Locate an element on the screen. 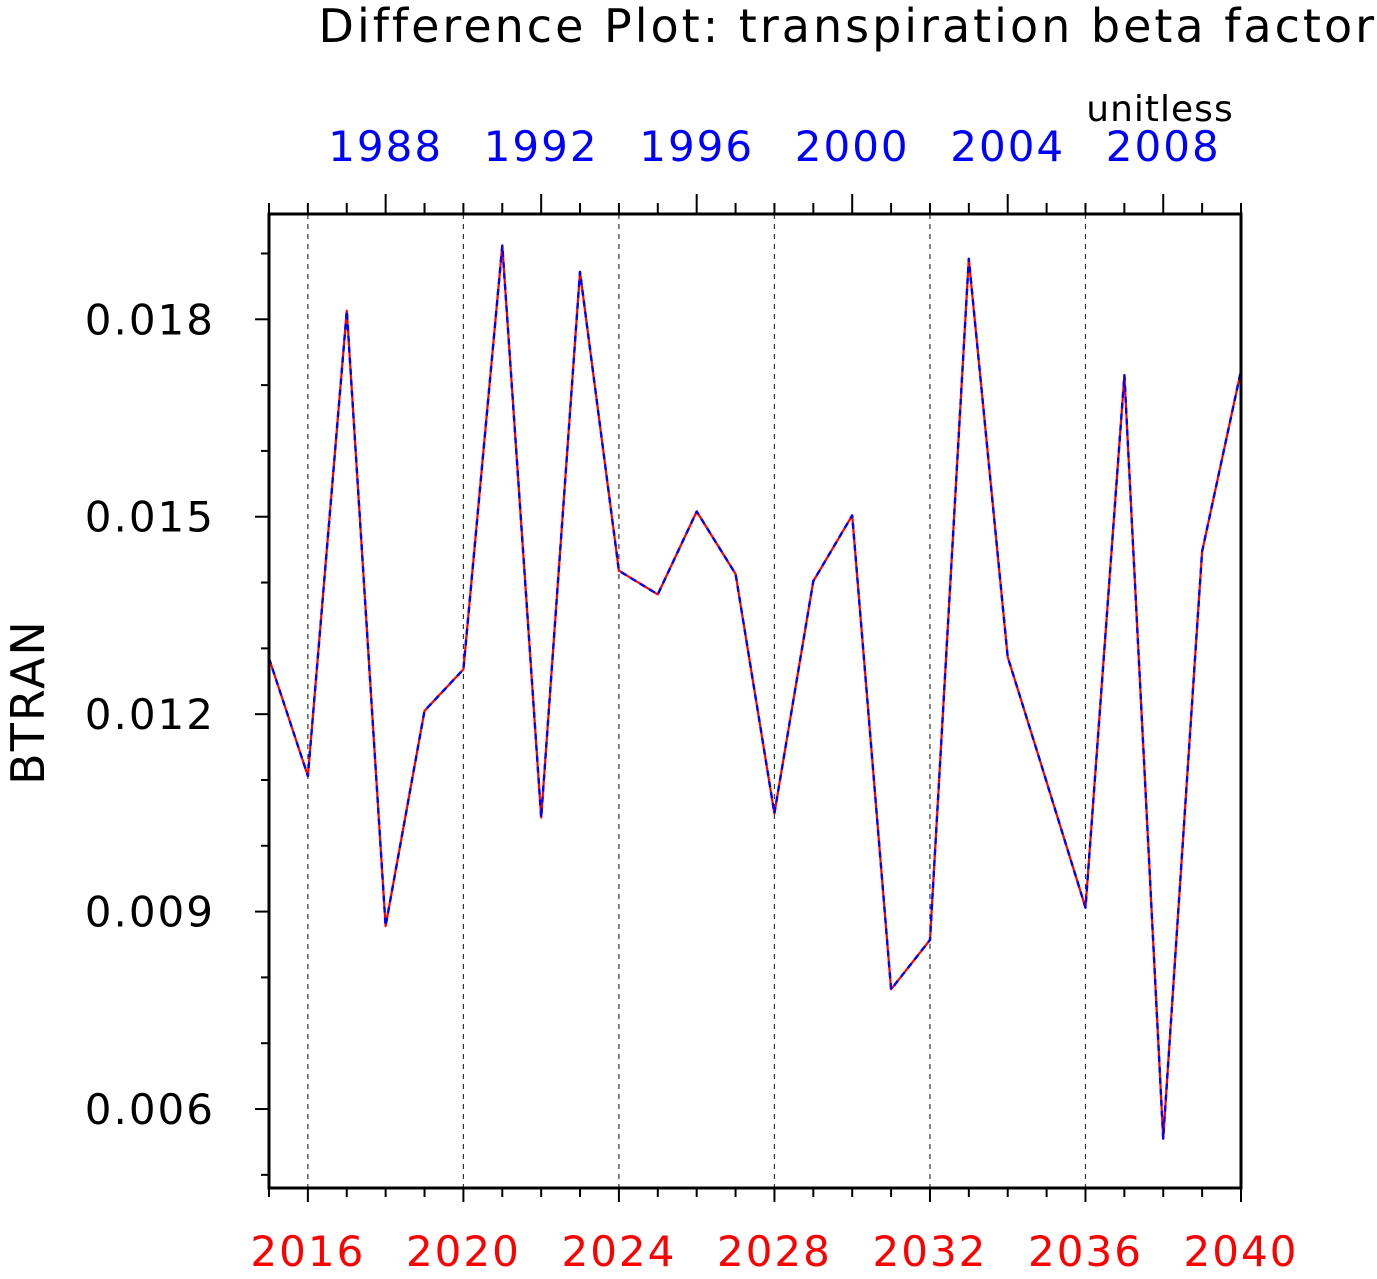 This screenshot has height=1279, width=1377. y-tick-label: 0.006 is located at coordinates (150, 1109).